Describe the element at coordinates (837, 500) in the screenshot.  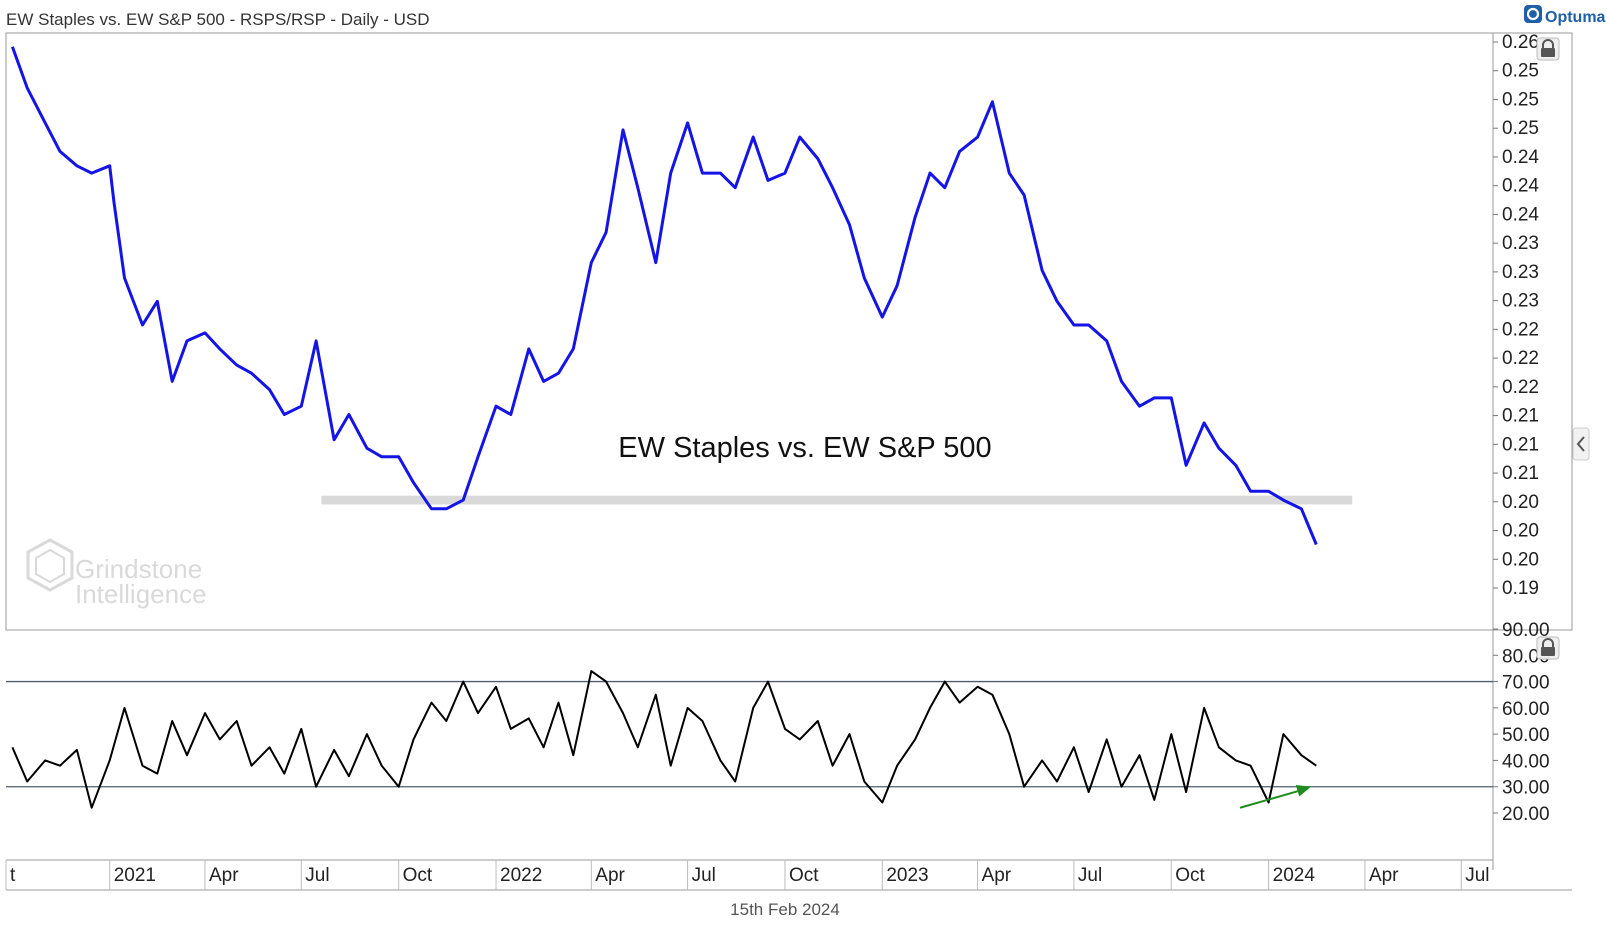
I see `support-band` at that location.